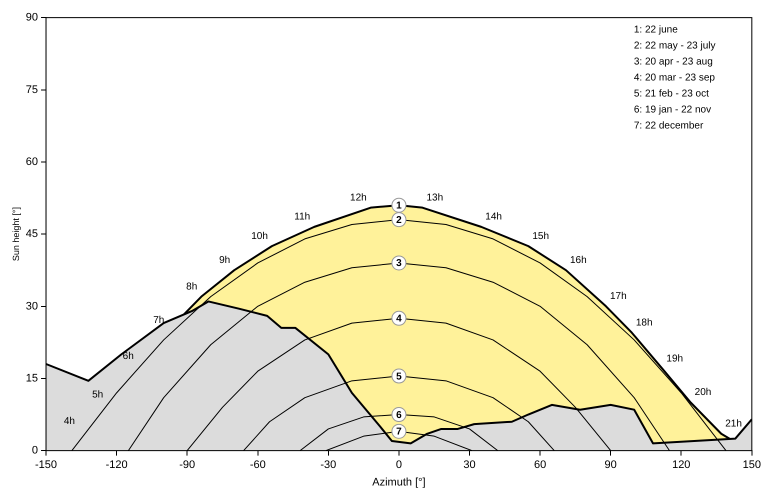  I want to click on annotation: 1: 22 june, so click(656, 30).